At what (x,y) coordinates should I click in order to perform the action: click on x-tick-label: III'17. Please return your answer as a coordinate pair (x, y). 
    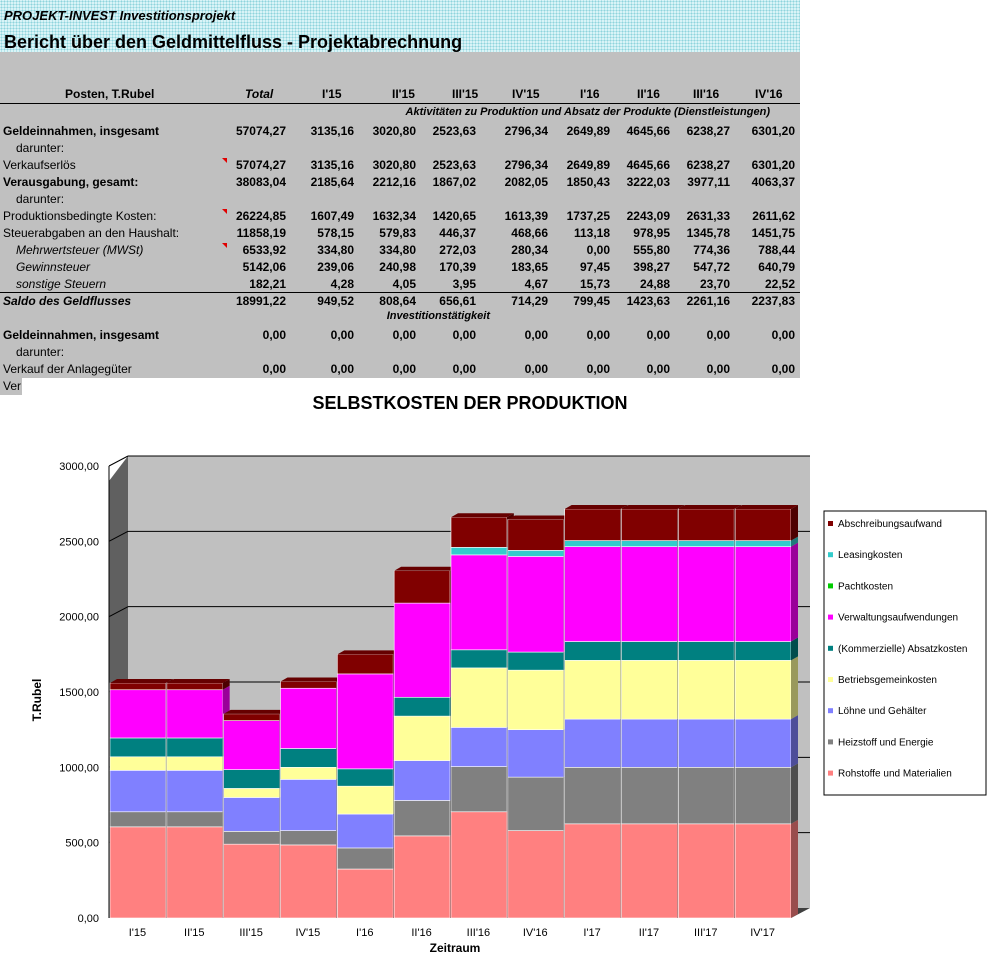
    Looking at the image, I should click on (706, 933).